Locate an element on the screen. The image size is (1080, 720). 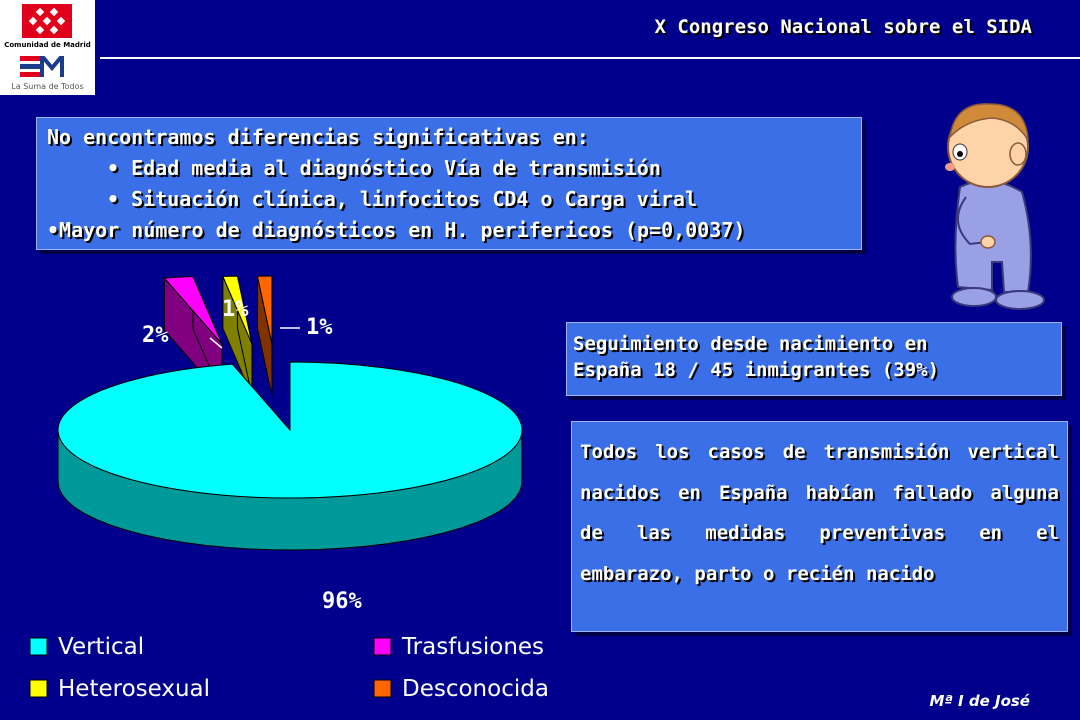
slice-label-desconocida: 1% is located at coordinates (319, 327).